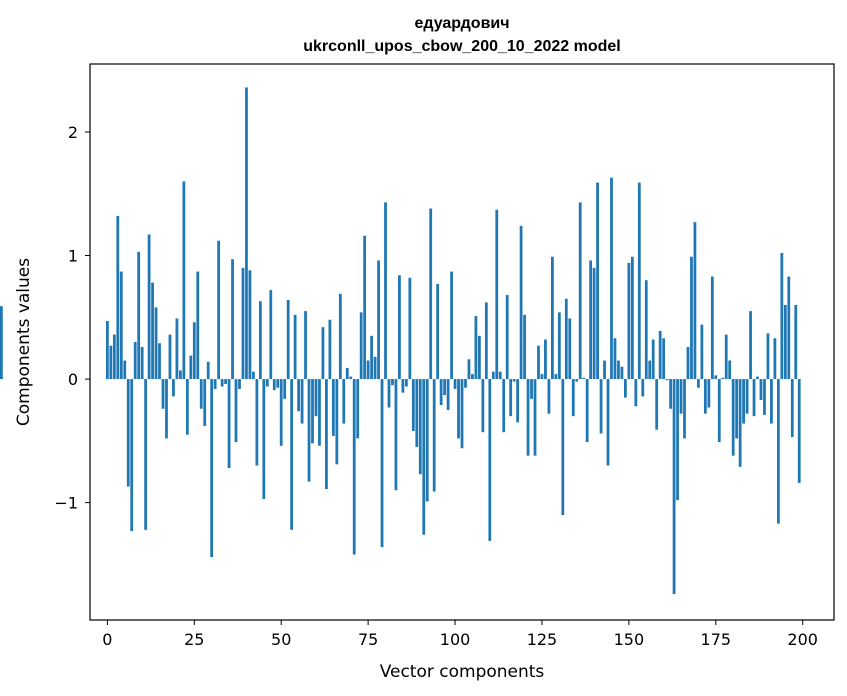  What do you see at coordinates (73, 132) in the screenshot?
I see `y-tick-label: 2` at bounding box center [73, 132].